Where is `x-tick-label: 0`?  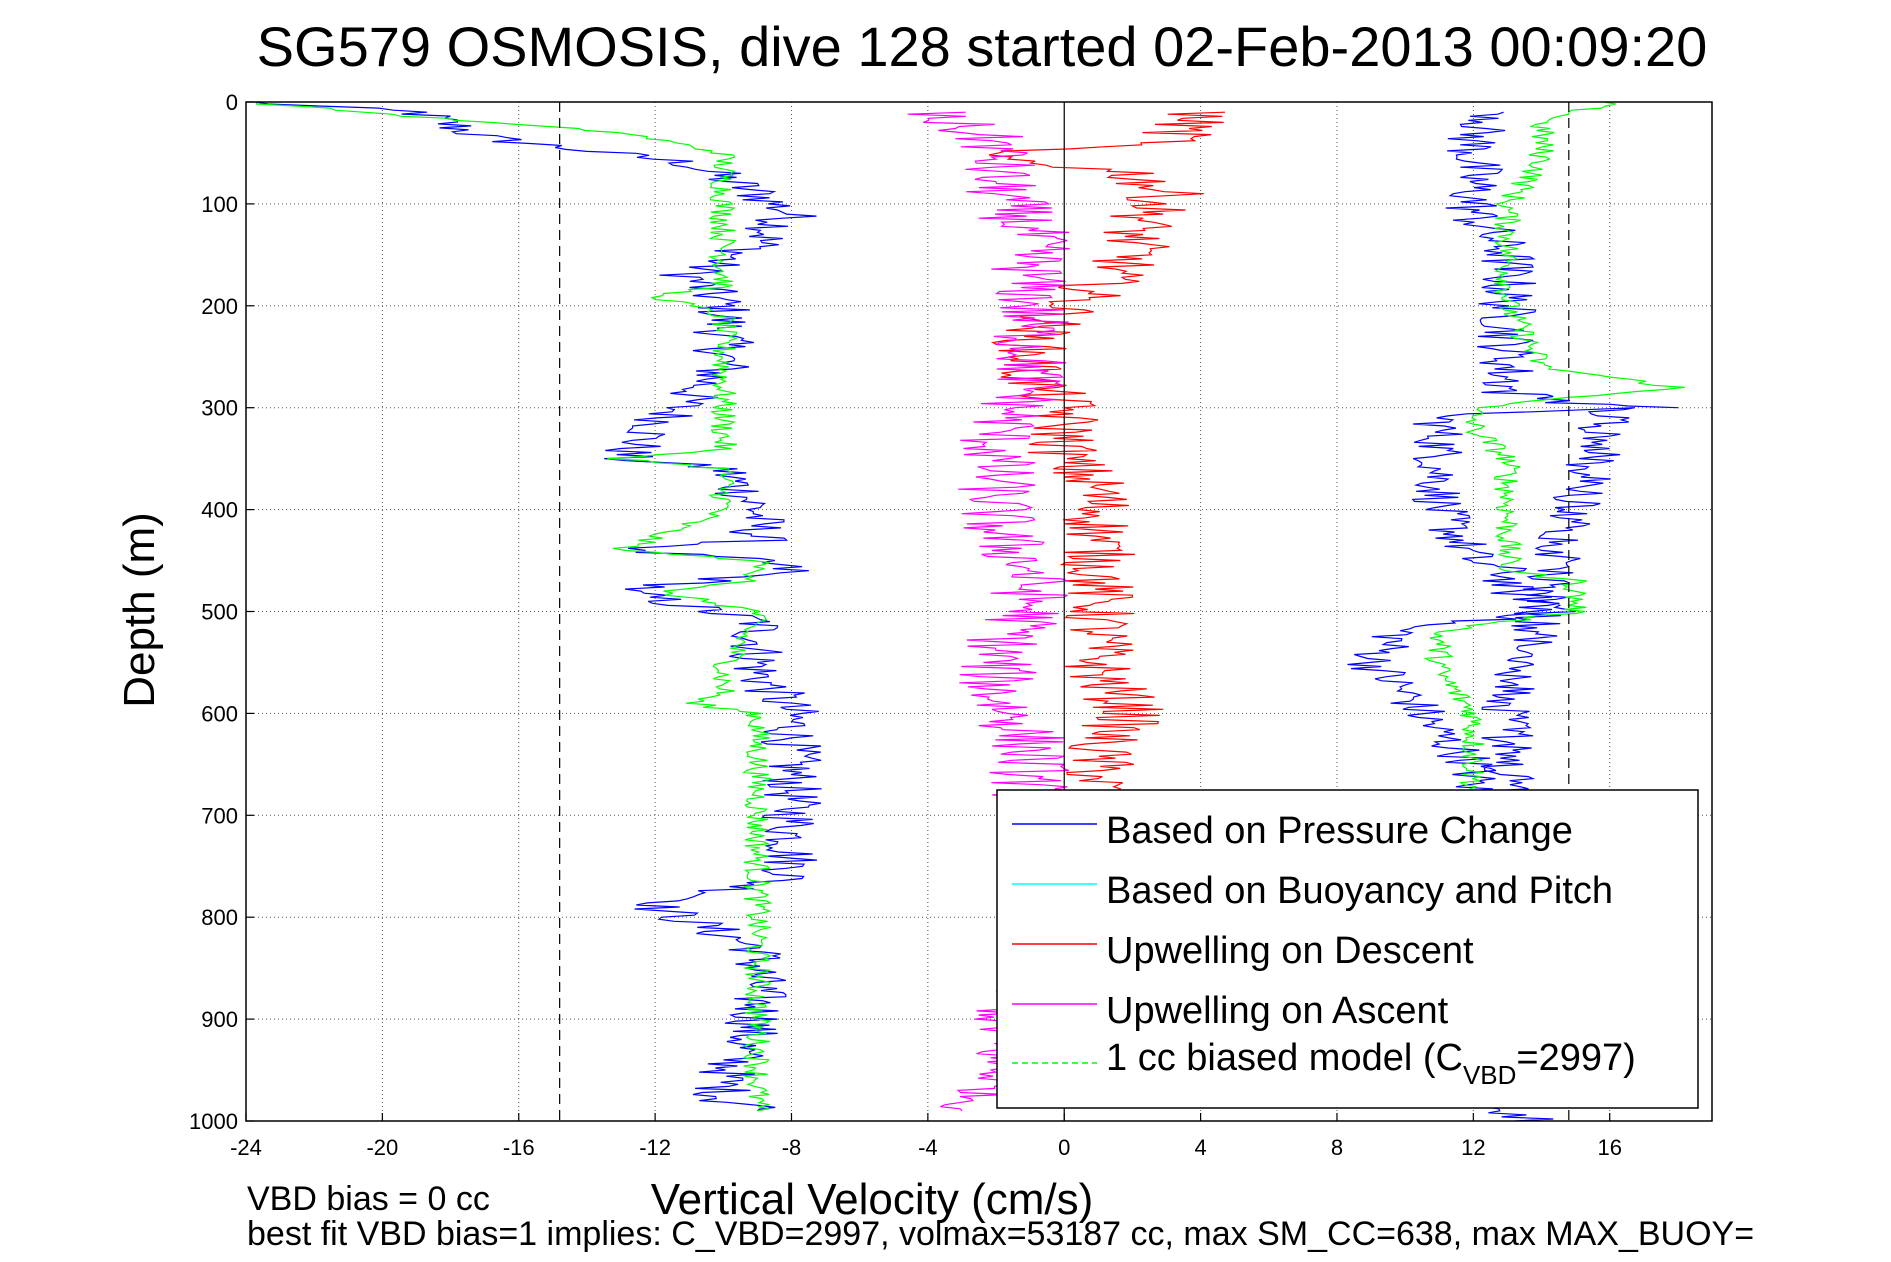 x-tick-label: 0 is located at coordinates (1064, 1147).